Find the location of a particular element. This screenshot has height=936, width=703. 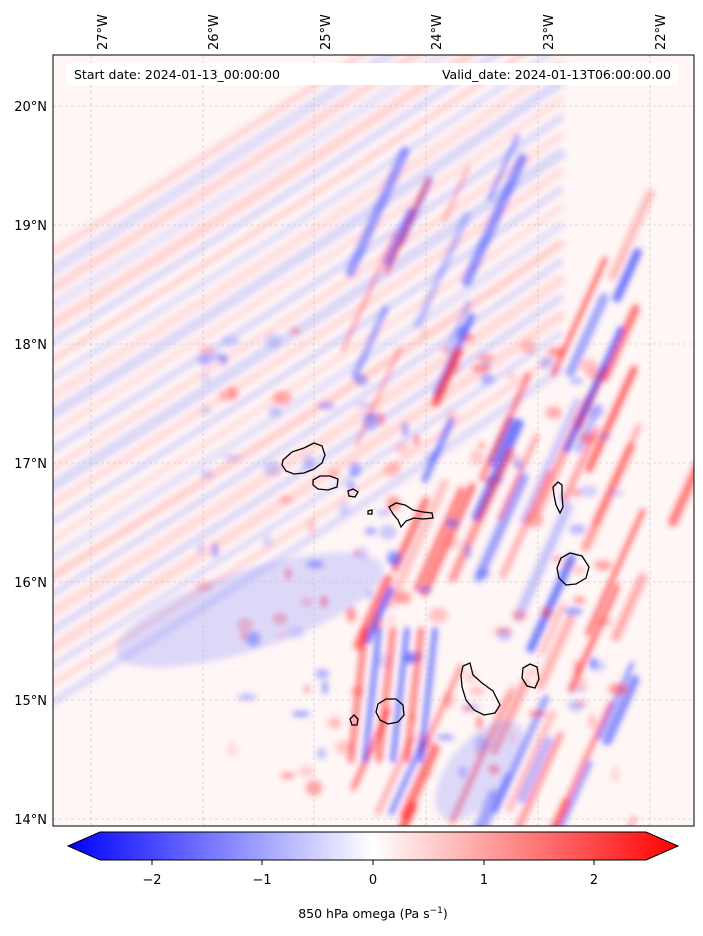

island-boa-vista is located at coordinates (573, 569).